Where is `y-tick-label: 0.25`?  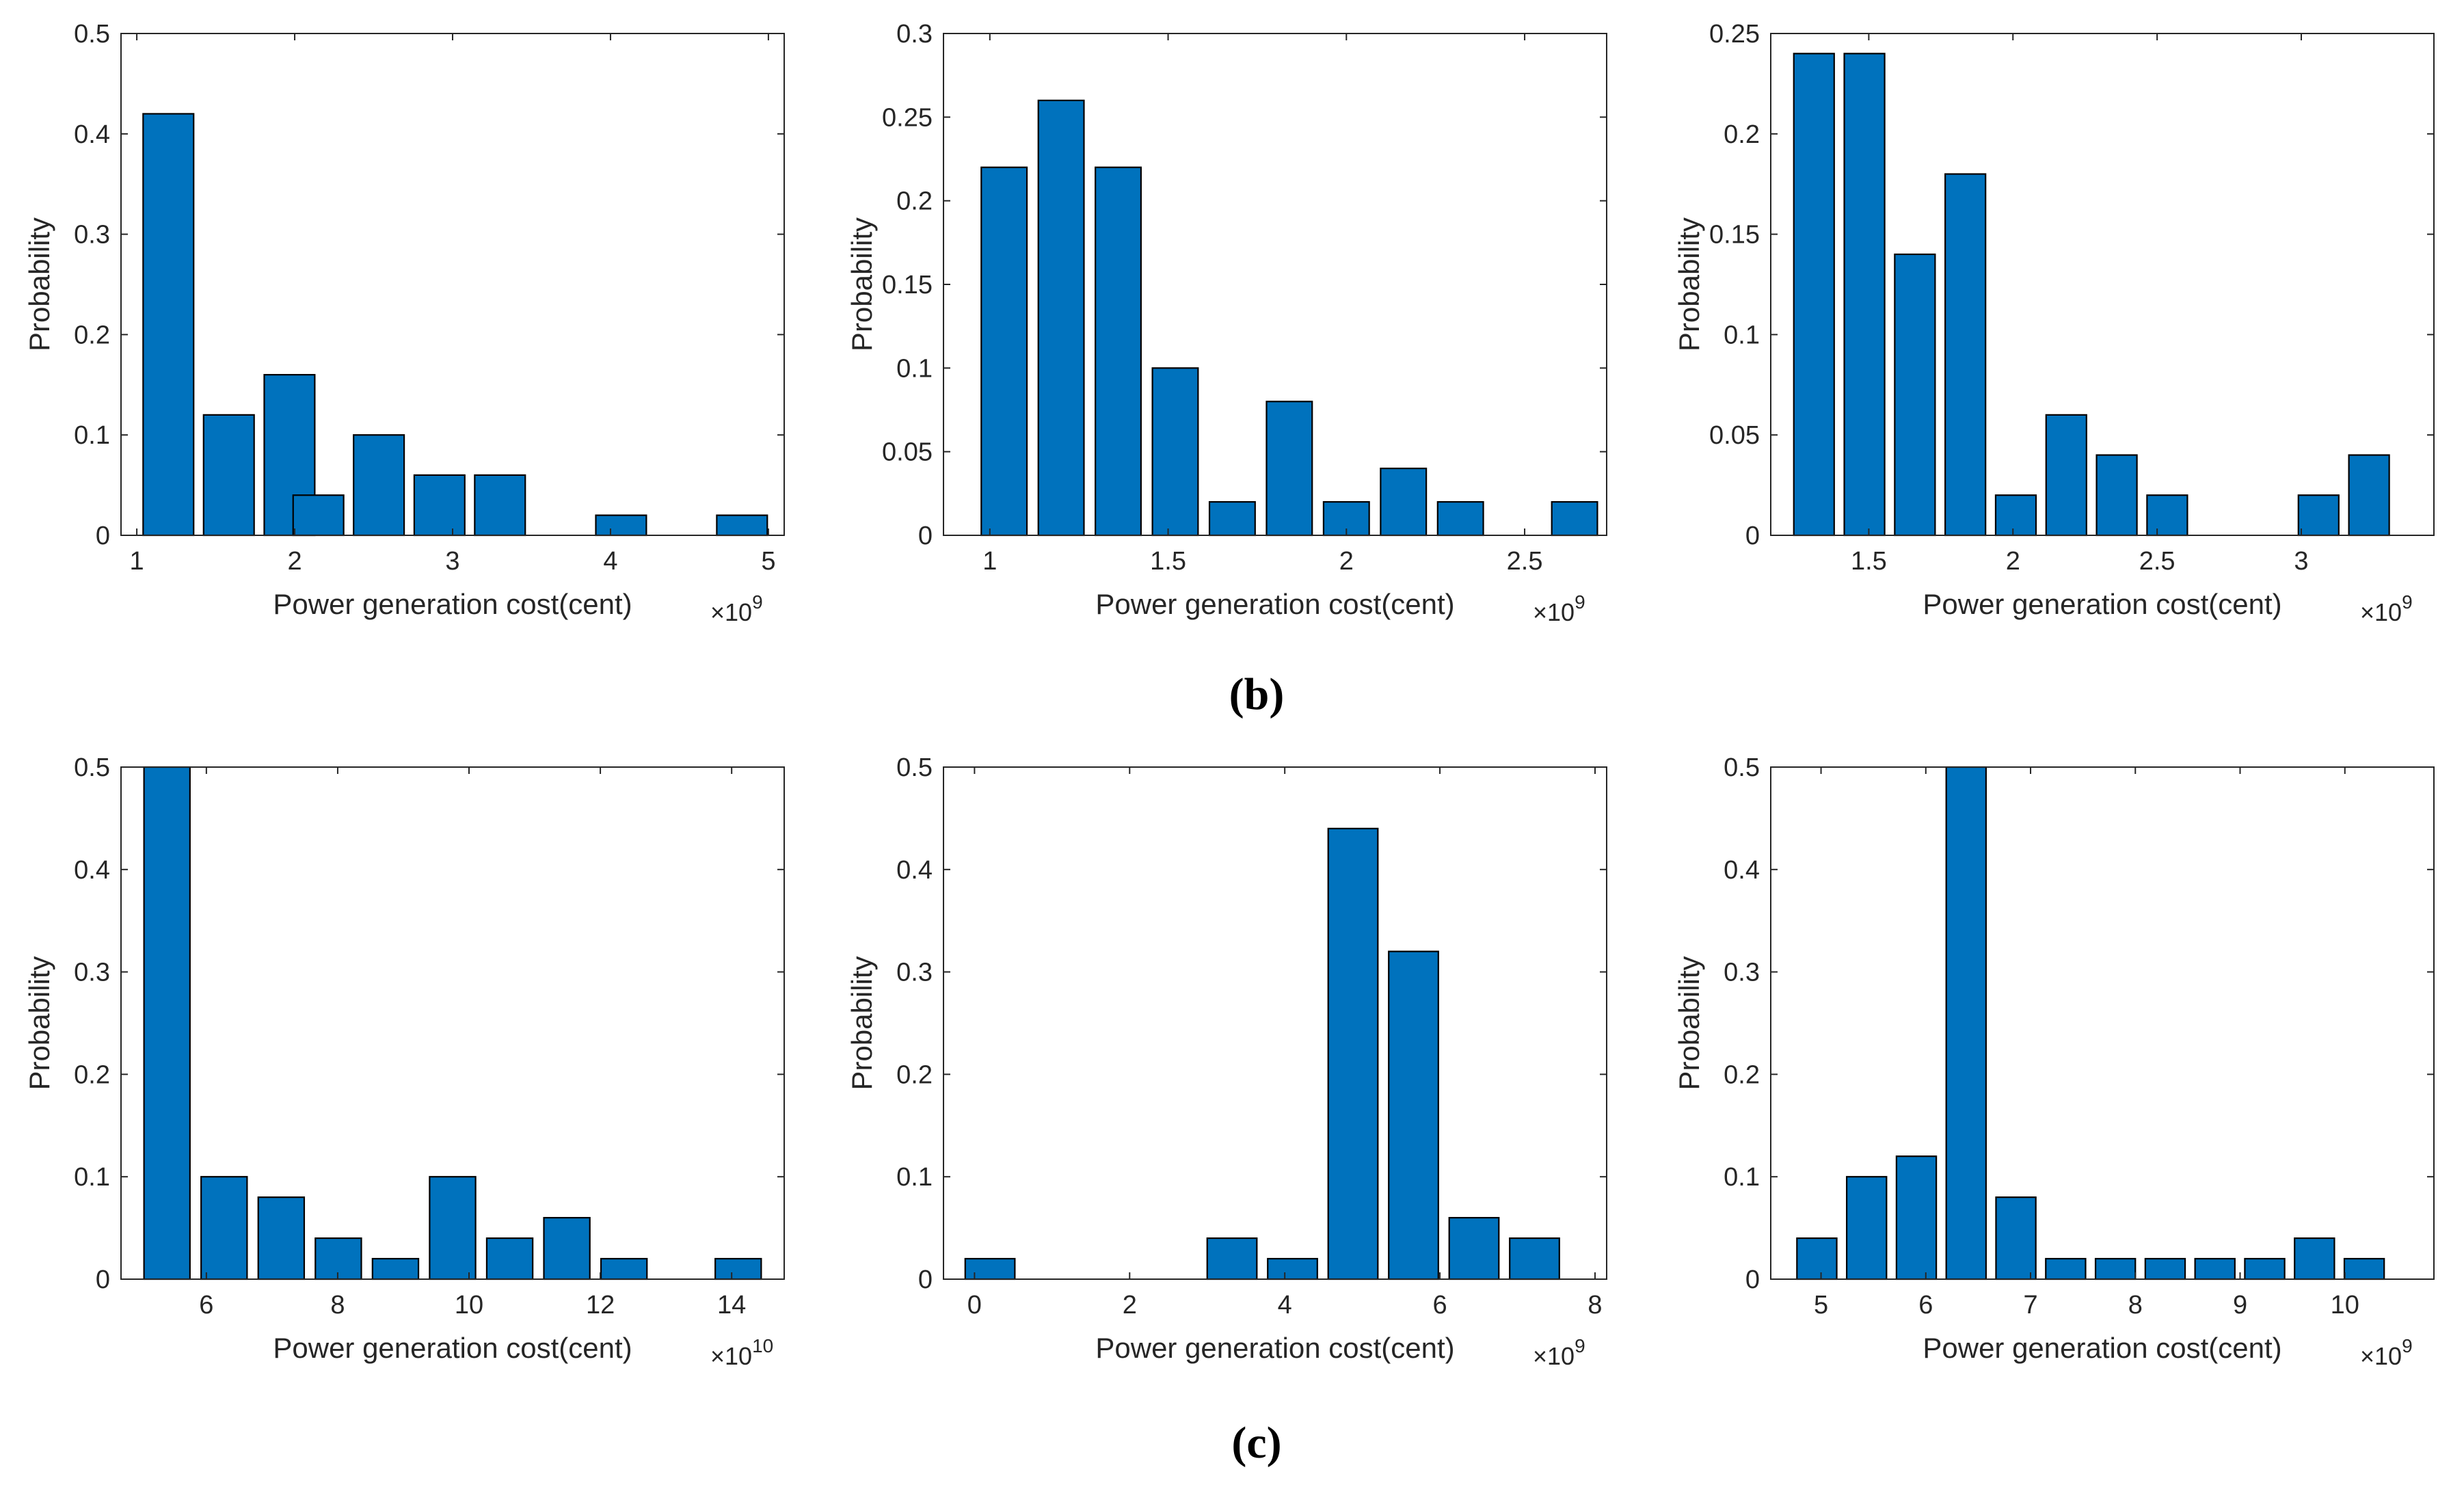 y-tick-label: 0.25 is located at coordinates (907, 118).